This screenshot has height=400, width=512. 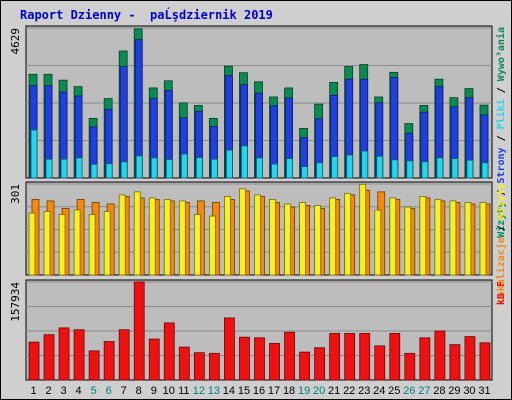 I want to click on day-label-24: 24, so click(x=379, y=391).